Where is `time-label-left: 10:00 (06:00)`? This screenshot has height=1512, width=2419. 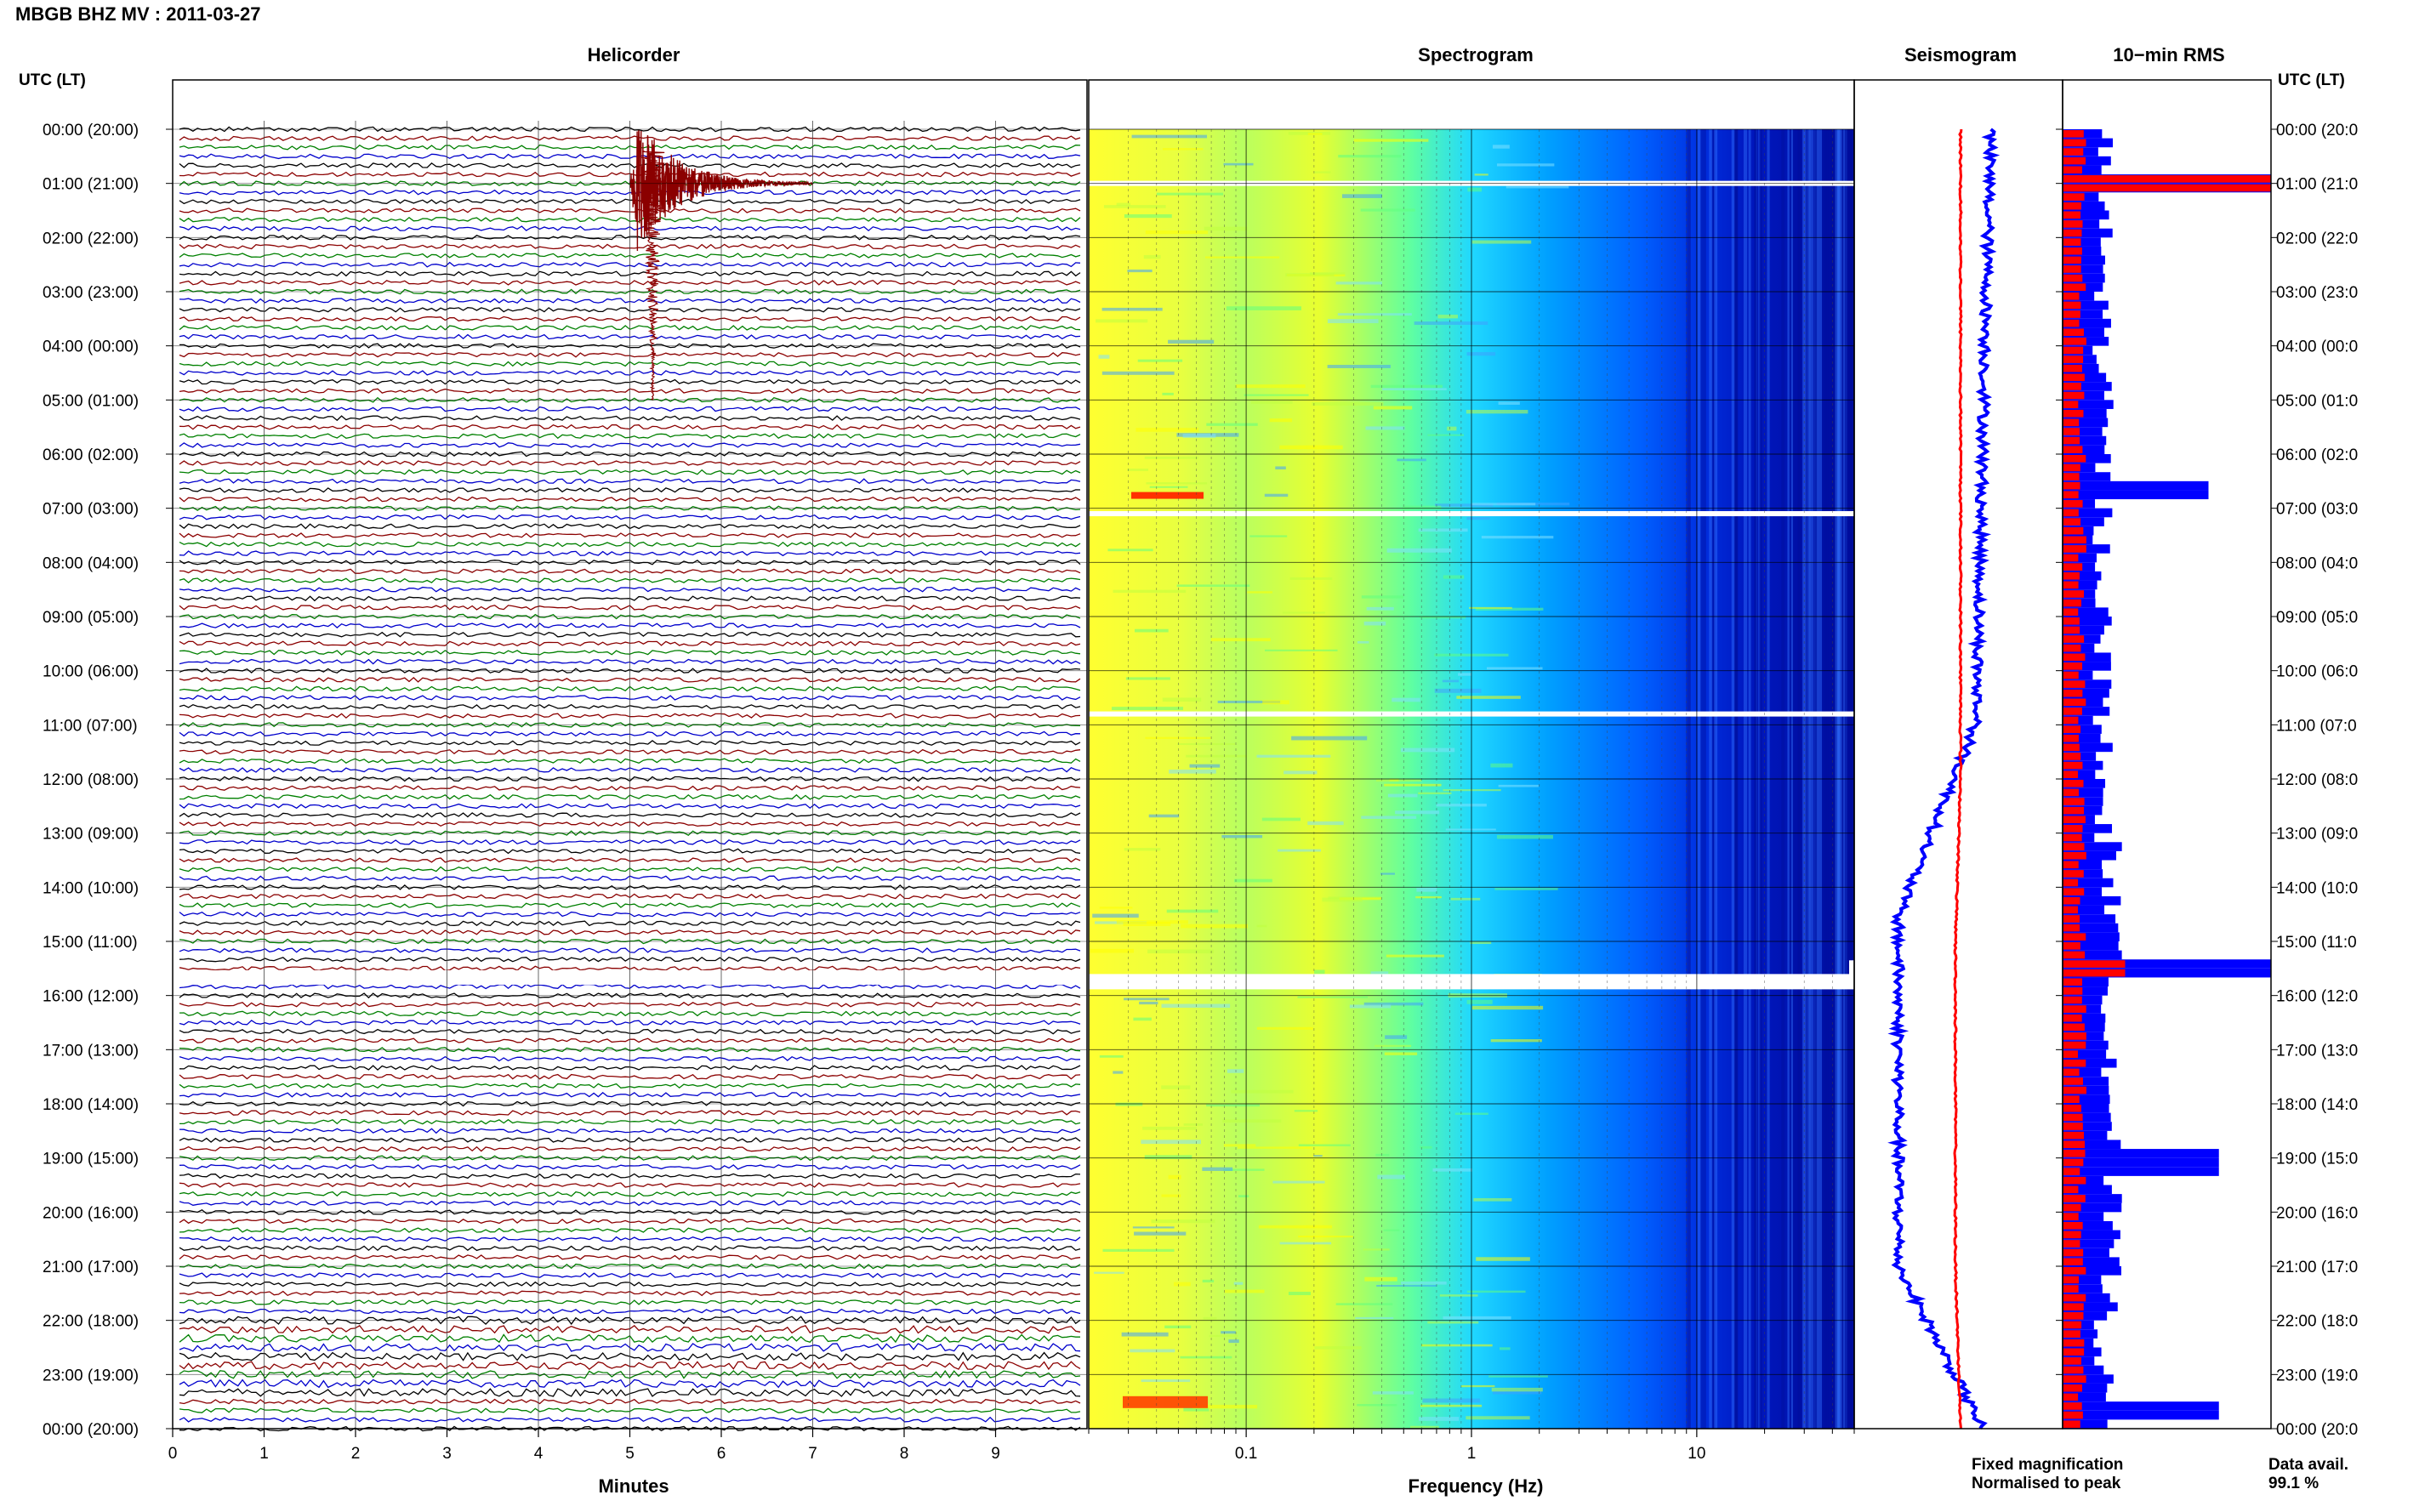
time-label-left: 10:00 (06:00) is located at coordinates (91, 672).